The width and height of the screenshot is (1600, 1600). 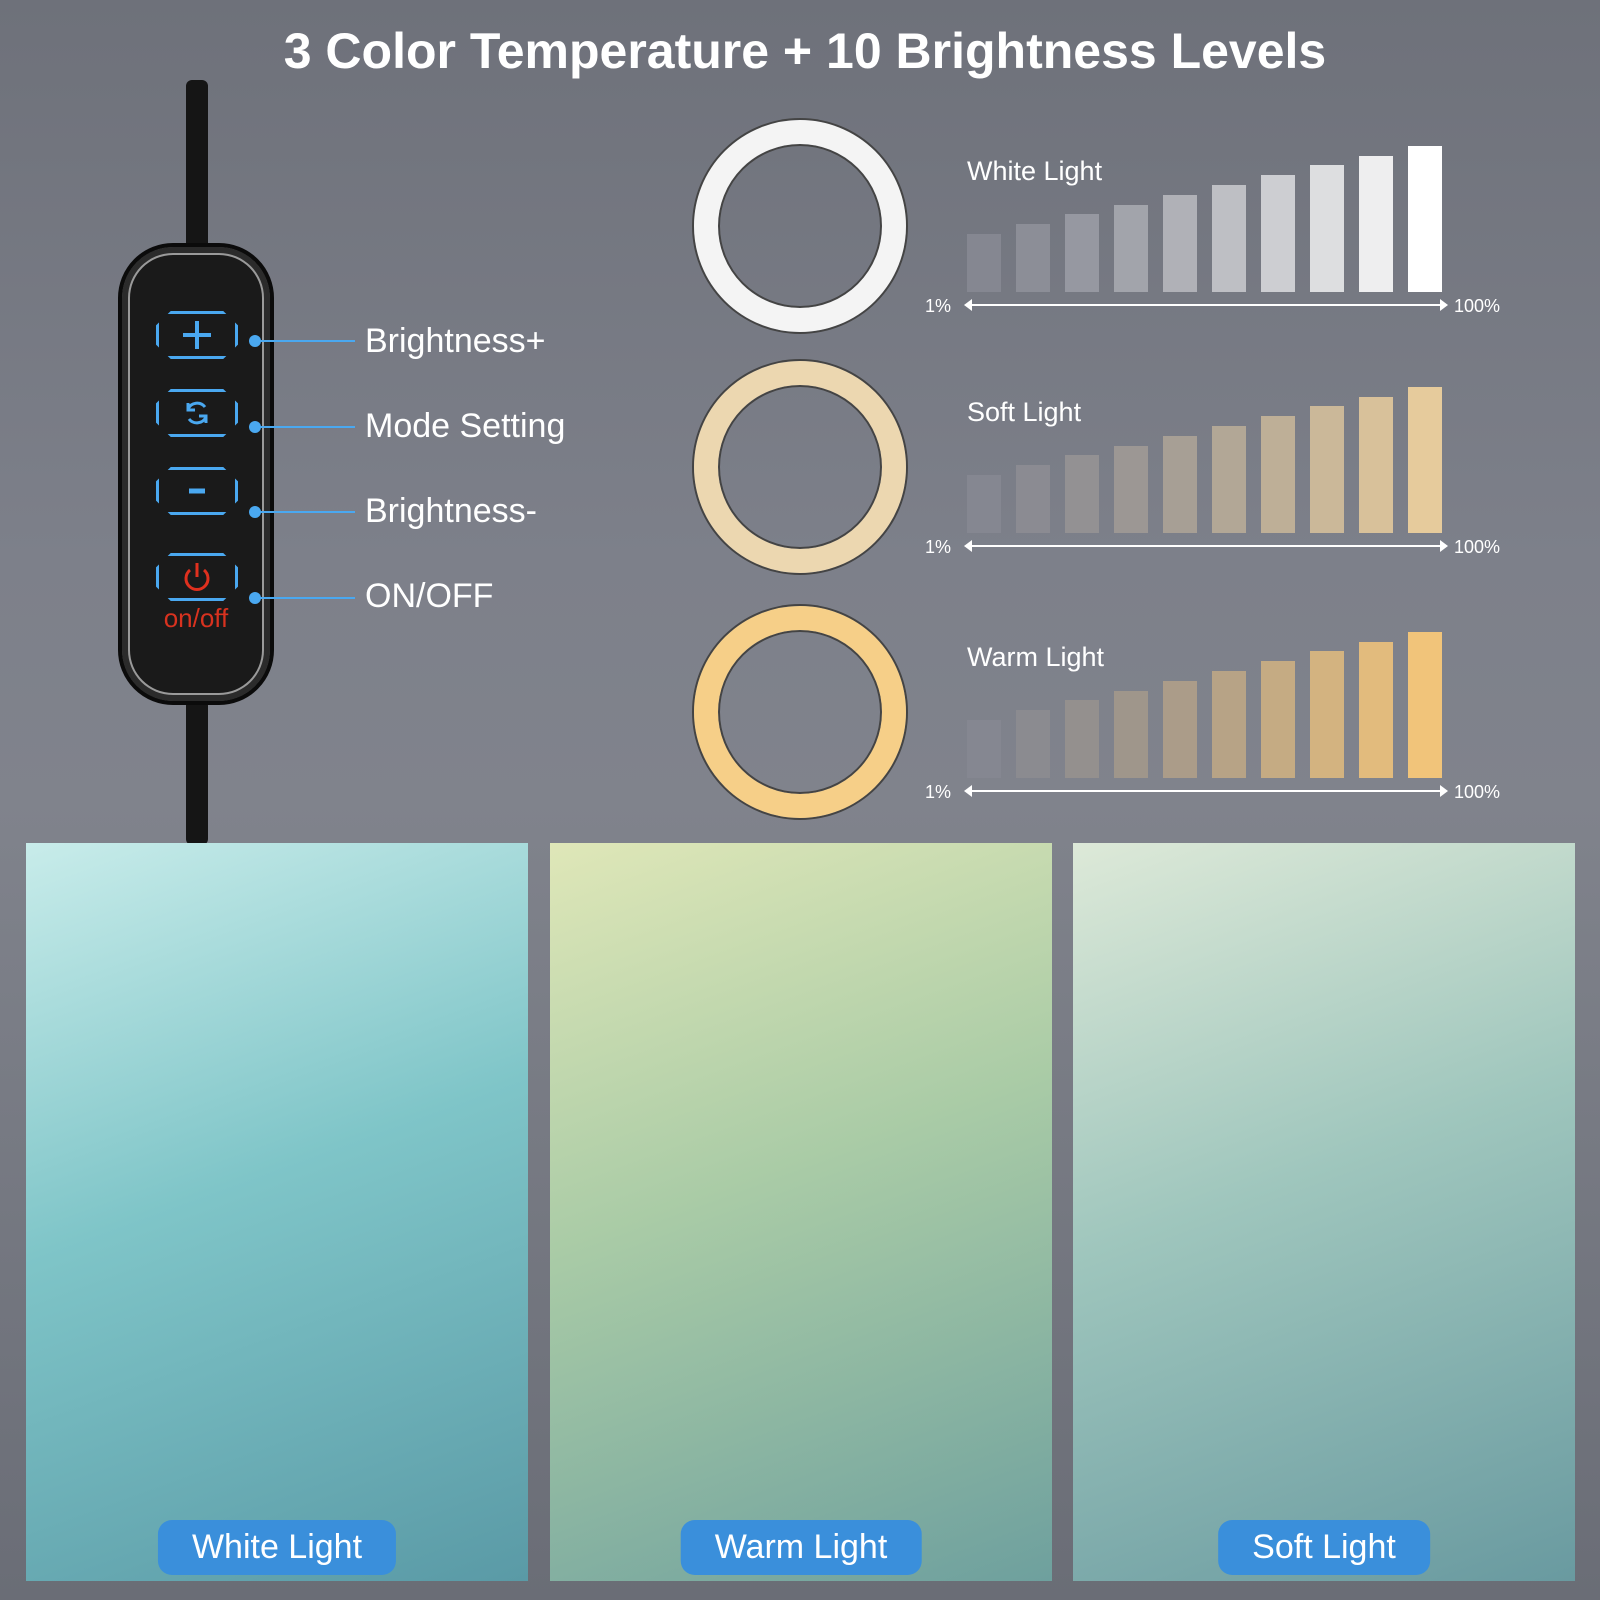 I want to click on label-mode-setting: Mode Setting, so click(x=465, y=426).